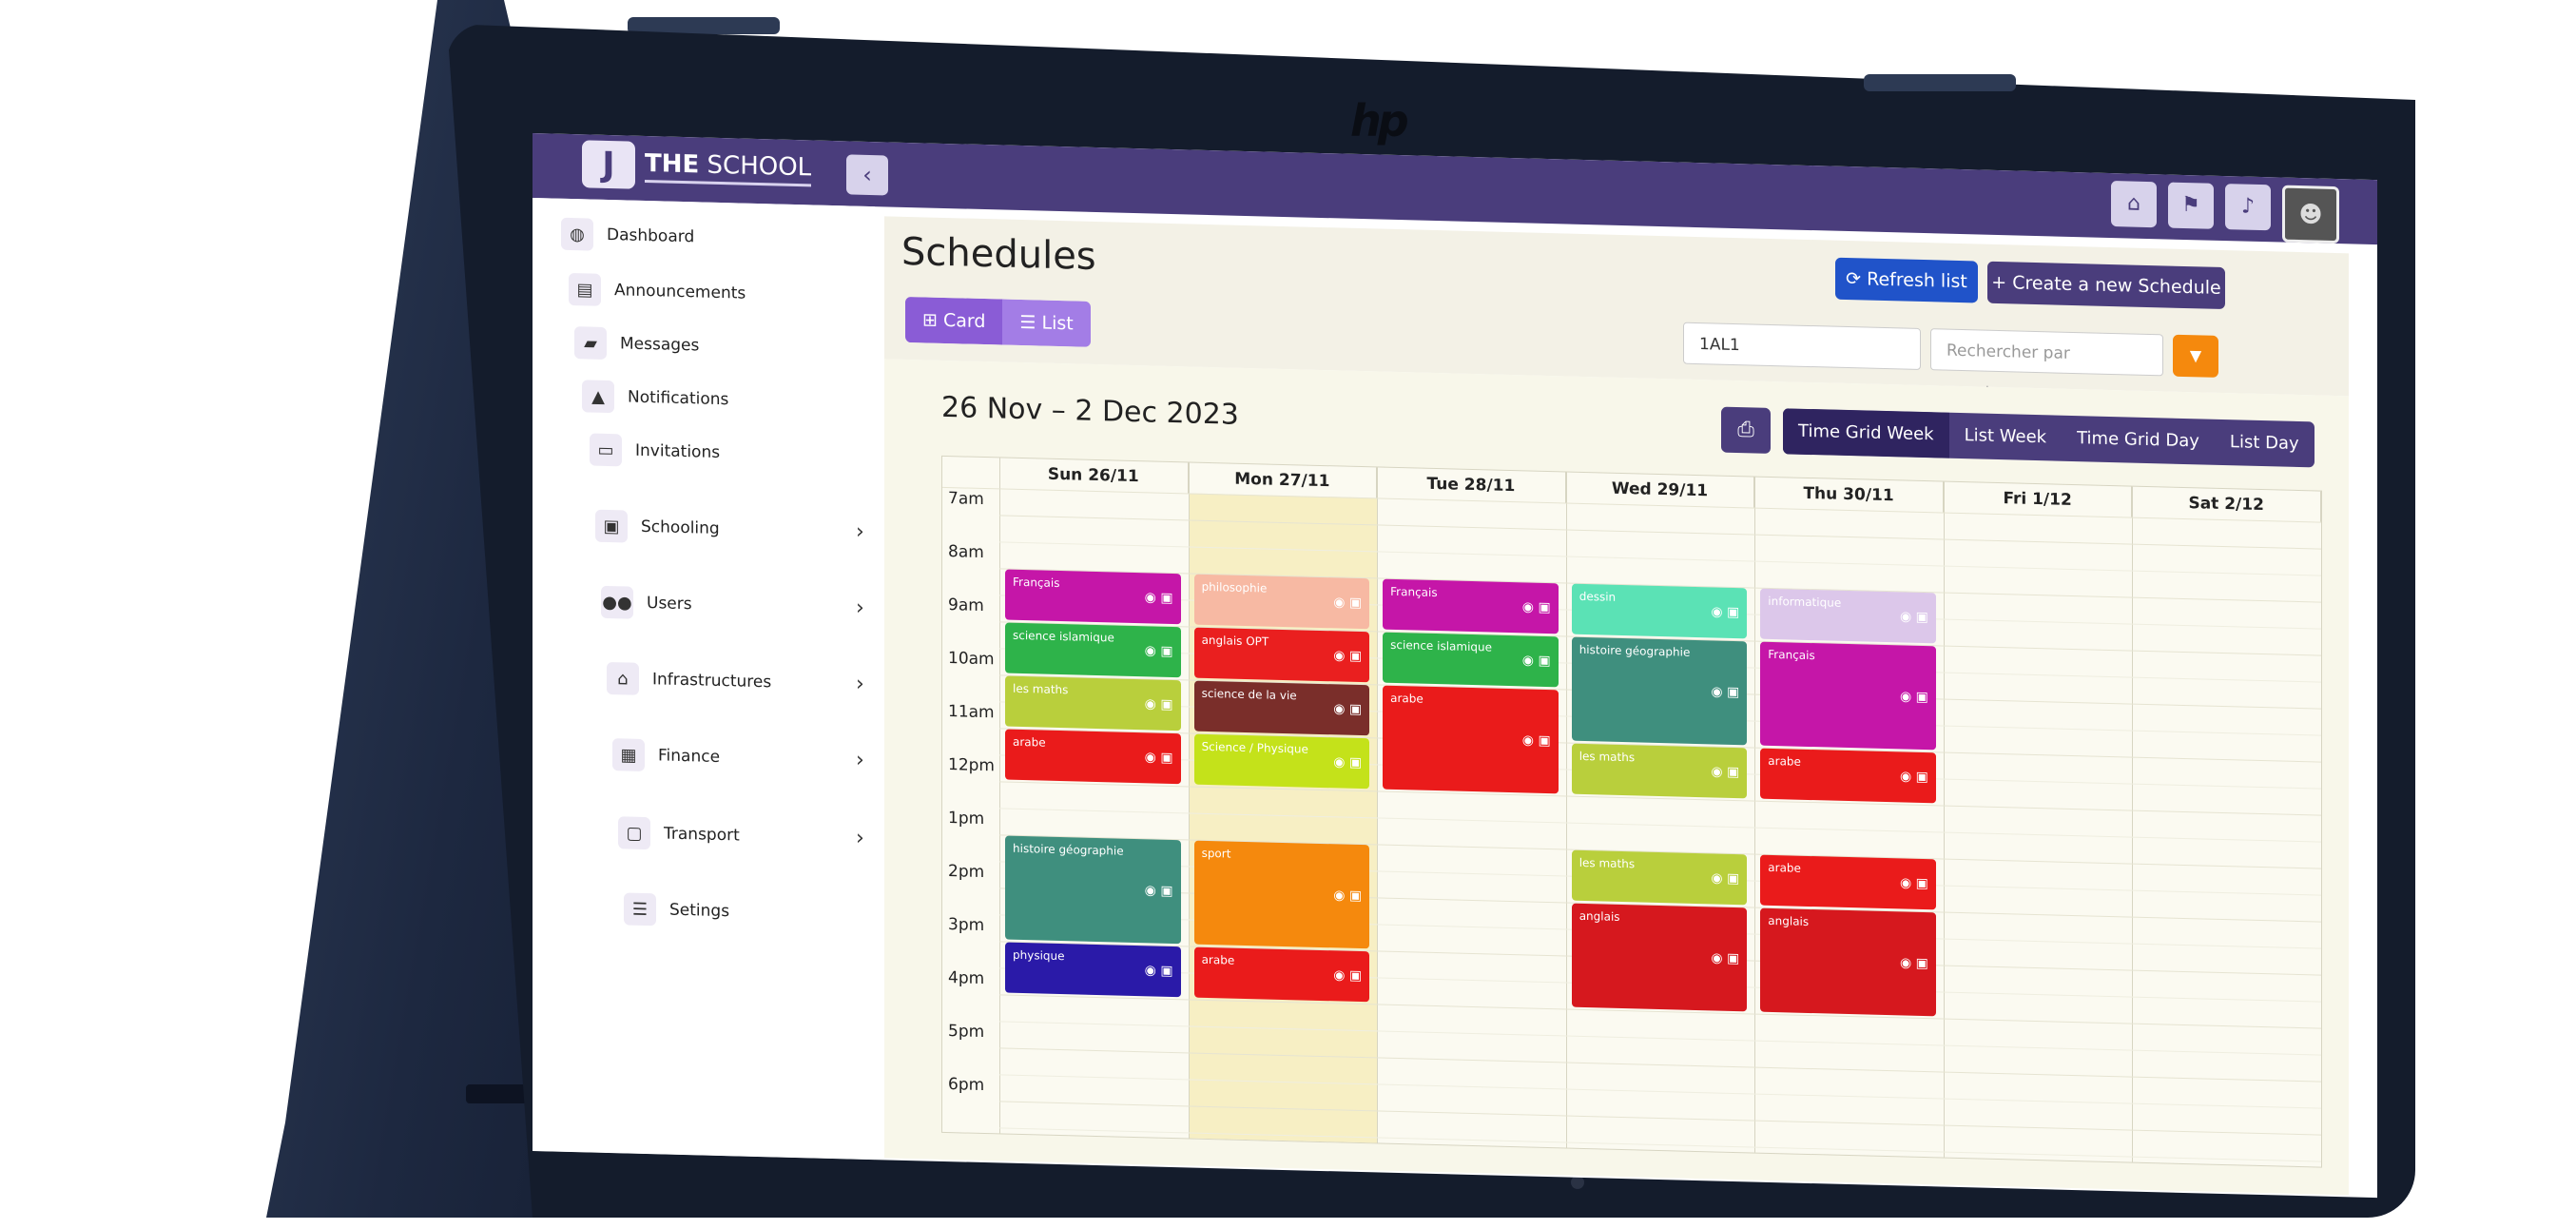 The image size is (2576, 1229). I want to click on print-icon: ⎙, so click(1746, 430).